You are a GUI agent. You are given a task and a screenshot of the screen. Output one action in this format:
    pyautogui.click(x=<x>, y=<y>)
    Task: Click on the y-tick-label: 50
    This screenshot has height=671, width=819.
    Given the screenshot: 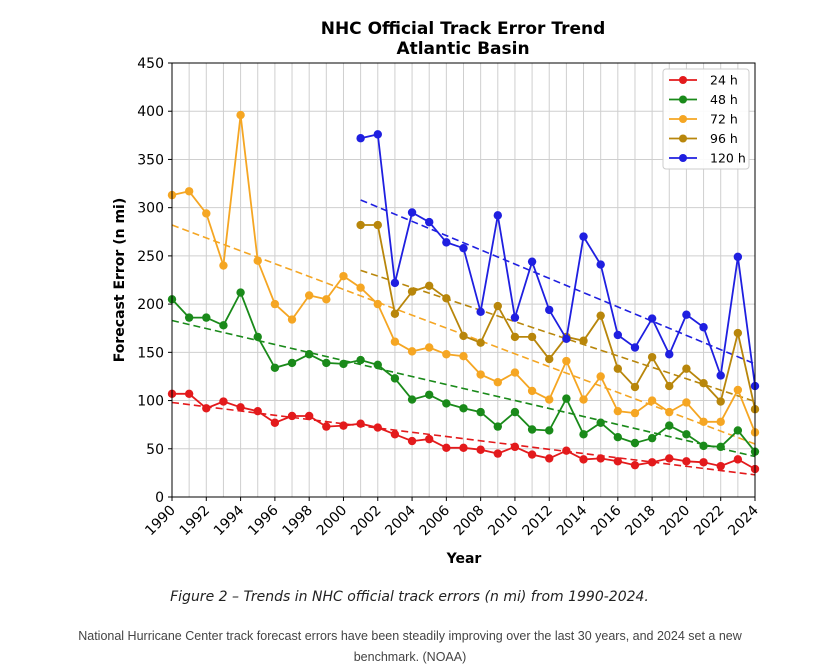 What is the action you would take?
    pyautogui.click(x=155, y=450)
    